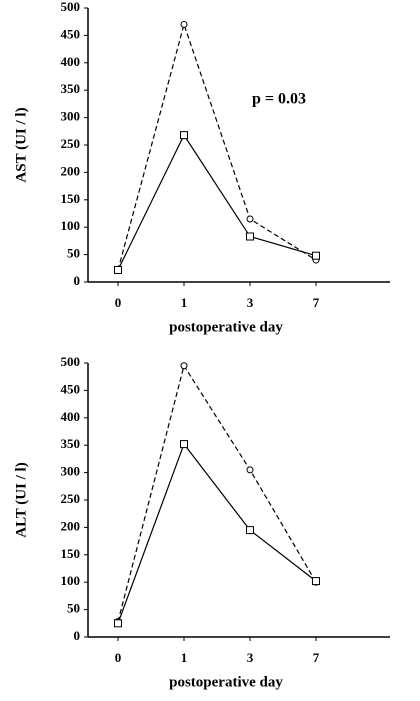 The width and height of the screenshot is (420, 701). What do you see at coordinates (21, 144) in the screenshot?
I see `y-axis-label: AST (UI / l)` at bounding box center [21, 144].